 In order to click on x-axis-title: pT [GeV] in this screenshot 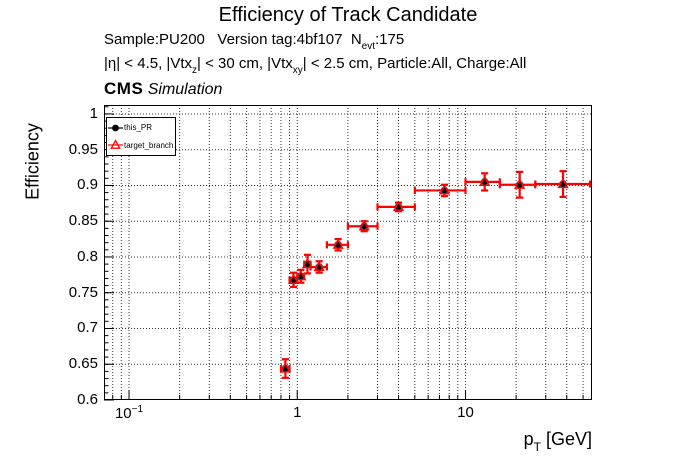, I will do `click(522, 441)`.